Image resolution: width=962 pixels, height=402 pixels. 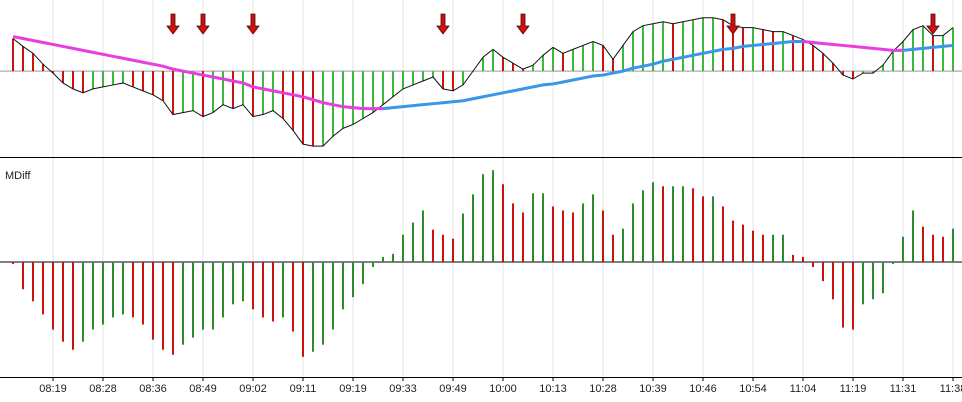 I want to click on panel-title: MDiff, so click(x=18, y=176).